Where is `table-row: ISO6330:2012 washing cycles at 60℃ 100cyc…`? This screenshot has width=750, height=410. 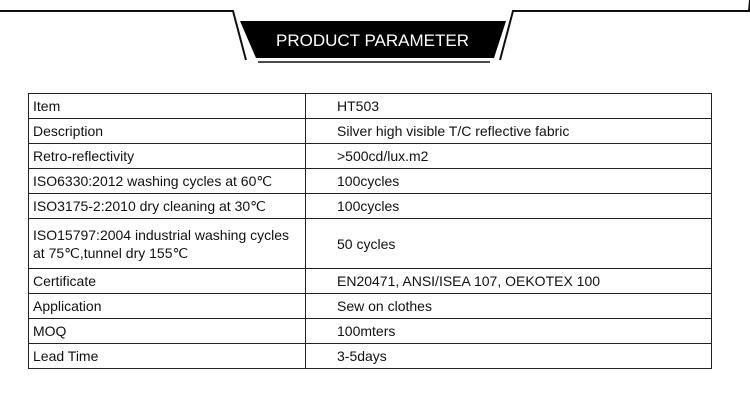 table-row: ISO6330:2012 washing cycles at 60℃ 100cyc… is located at coordinates (370, 181).